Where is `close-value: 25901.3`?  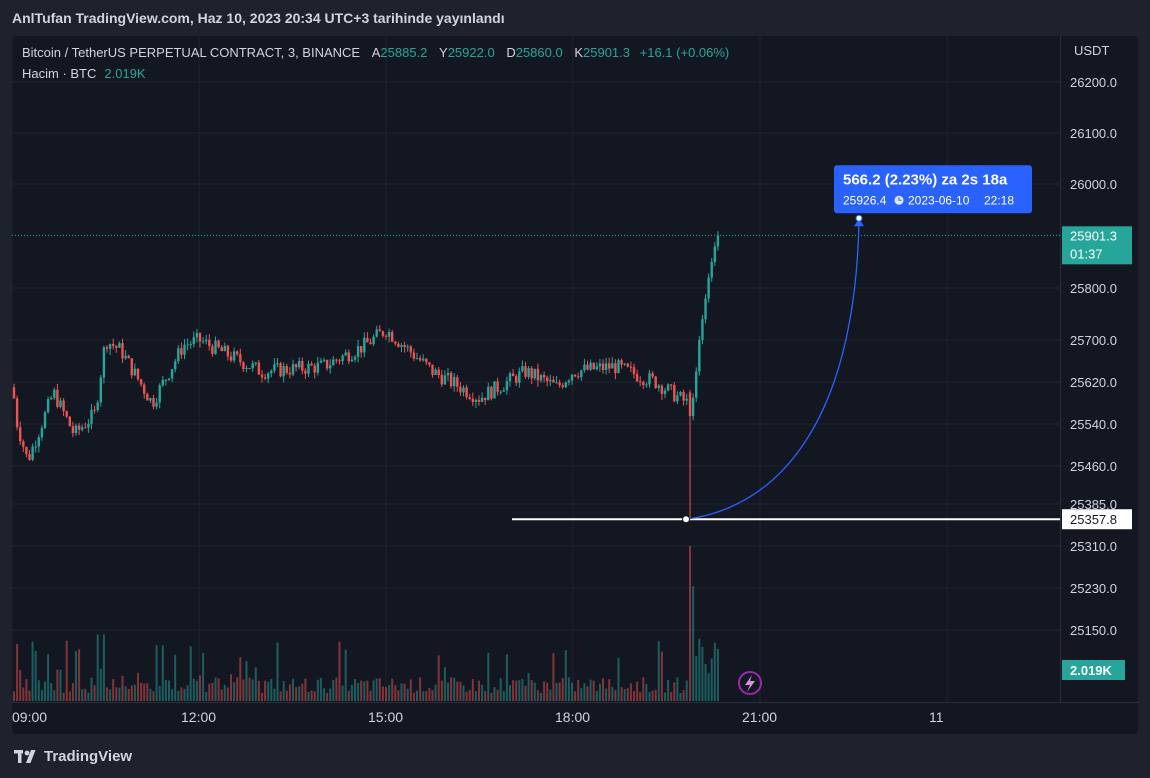
close-value: 25901.3 is located at coordinates (607, 52).